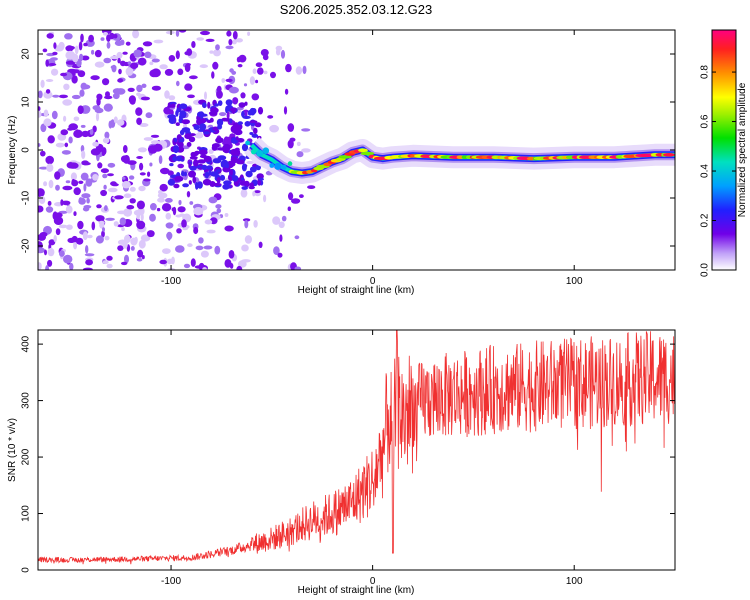 Image resolution: width=750 pixels, height=600 pixels. I want to click on y-tick-label: 200, so click(26, 456).